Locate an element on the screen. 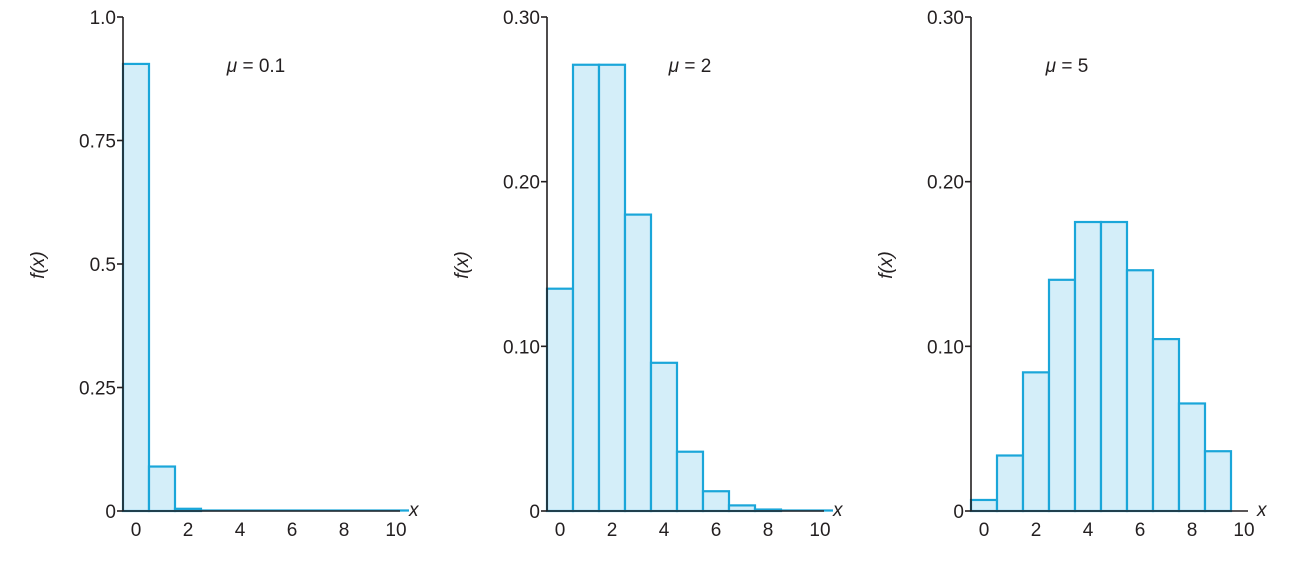 This screenshot has width=1304, height=571. chart2-x-tick-label-5: 10 is located at coordinates (819, 530).